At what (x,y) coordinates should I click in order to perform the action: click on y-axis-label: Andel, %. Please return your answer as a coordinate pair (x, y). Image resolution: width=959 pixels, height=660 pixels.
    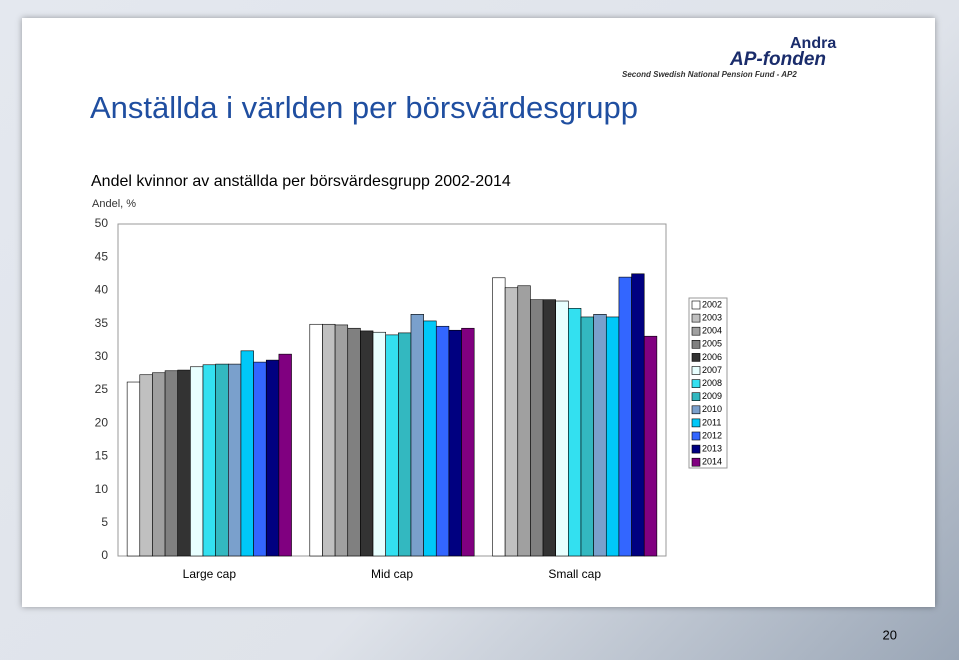
    Looking at the image, I should click on (114, 204).